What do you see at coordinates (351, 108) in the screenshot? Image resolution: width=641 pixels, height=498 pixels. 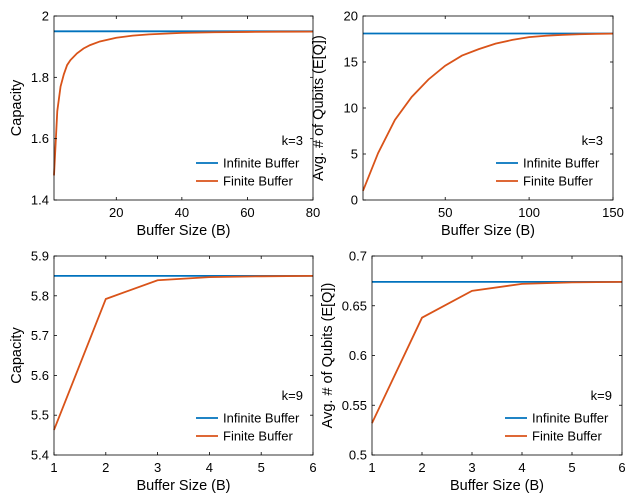 I see `y-tick-label: 10` at bounding box center [351, 108].